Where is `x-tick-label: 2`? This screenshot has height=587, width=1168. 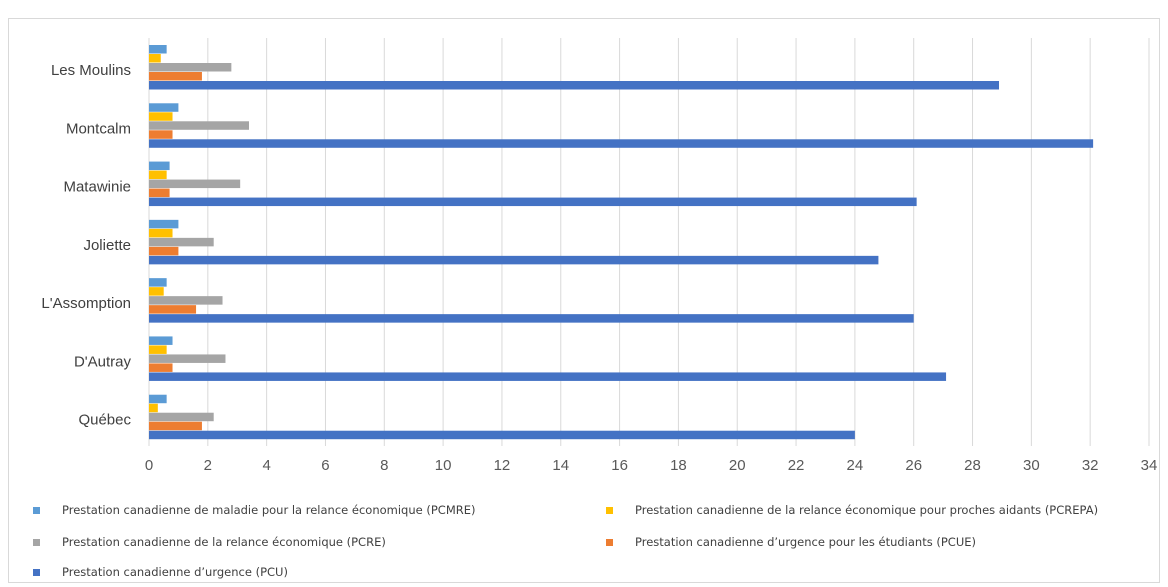 x-tick-label: 2 is located at coordinates (208, 465).